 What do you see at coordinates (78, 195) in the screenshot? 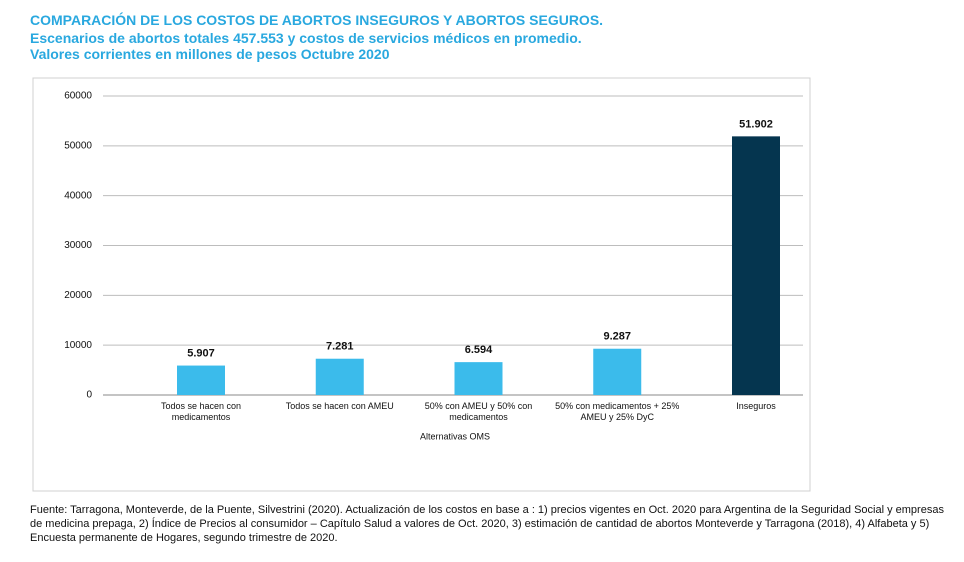
I see `y-tick-label: 40000` at bounding box center [78, 195].